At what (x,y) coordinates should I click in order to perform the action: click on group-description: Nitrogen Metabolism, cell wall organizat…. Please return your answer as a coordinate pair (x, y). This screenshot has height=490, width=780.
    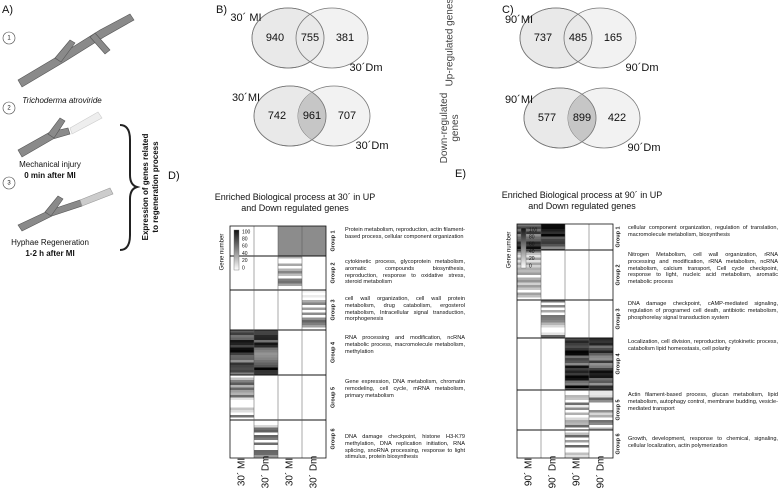
    Looking at the image, I should click on (703, 269).